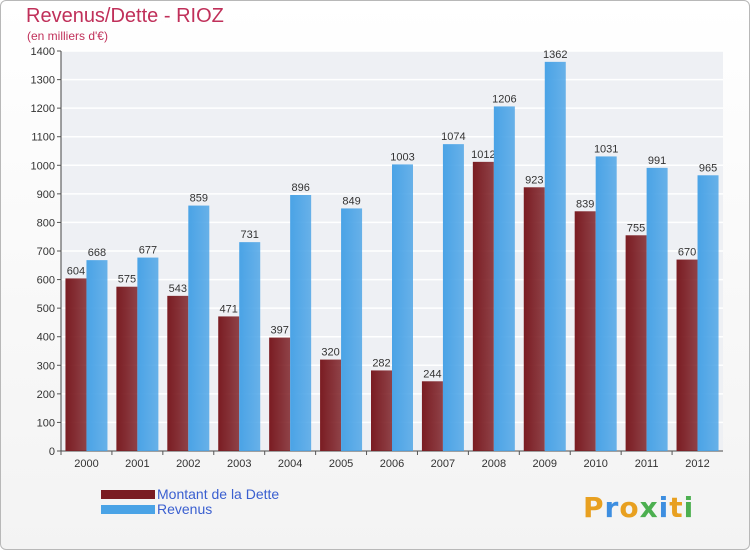  What do you see at coordinates (392, 464) in the screenshot?
I see `x-tick-label: 2006` at bounding box center [392, 464].